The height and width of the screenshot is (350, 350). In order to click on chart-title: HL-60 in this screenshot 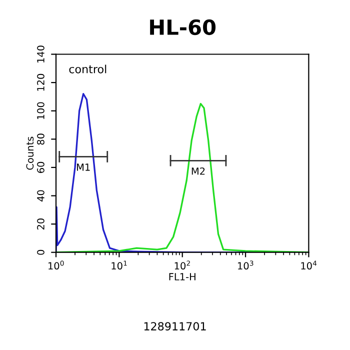, I will do `click(183, 27)`.